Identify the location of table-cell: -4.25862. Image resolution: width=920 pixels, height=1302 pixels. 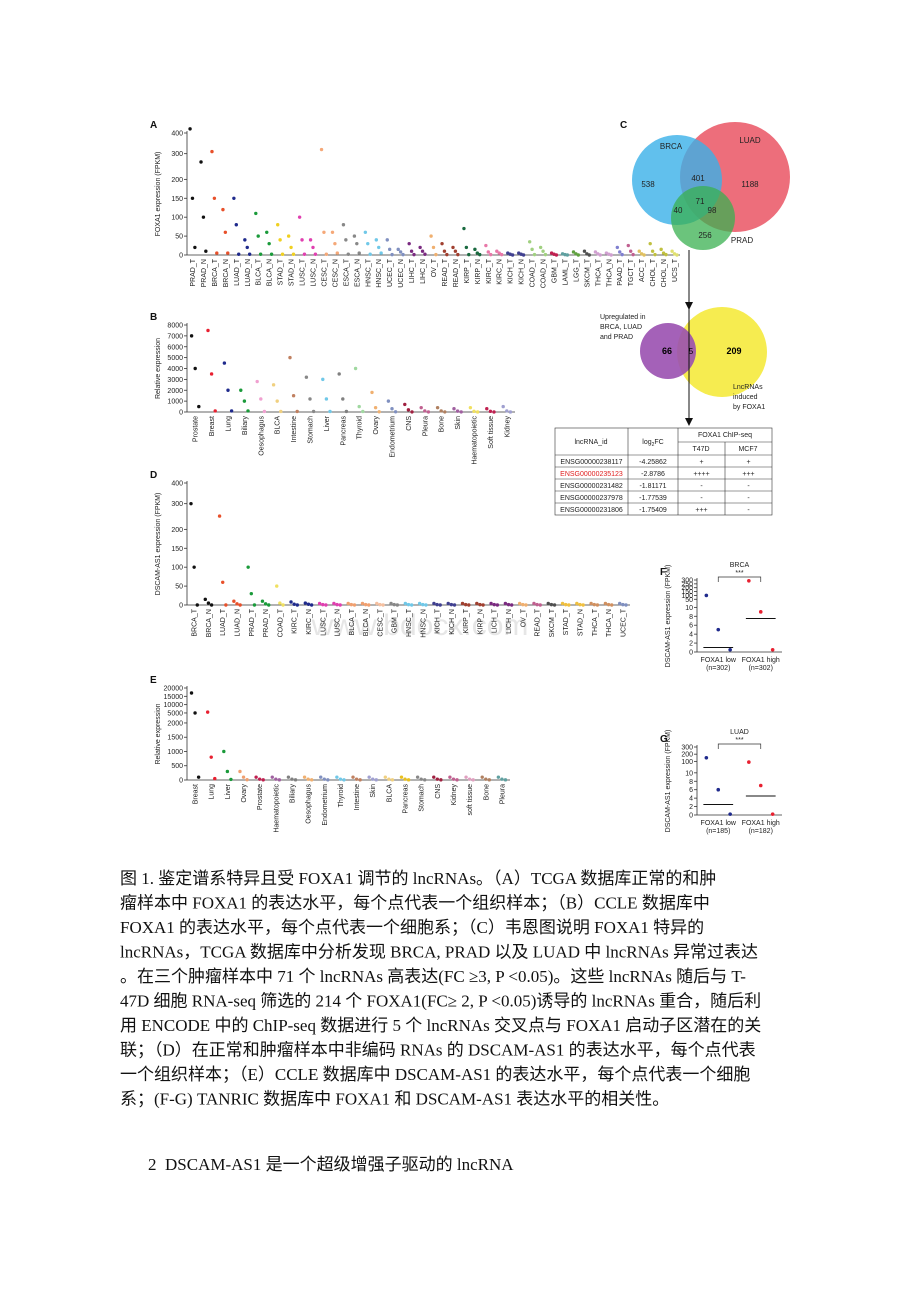
(653, 462).